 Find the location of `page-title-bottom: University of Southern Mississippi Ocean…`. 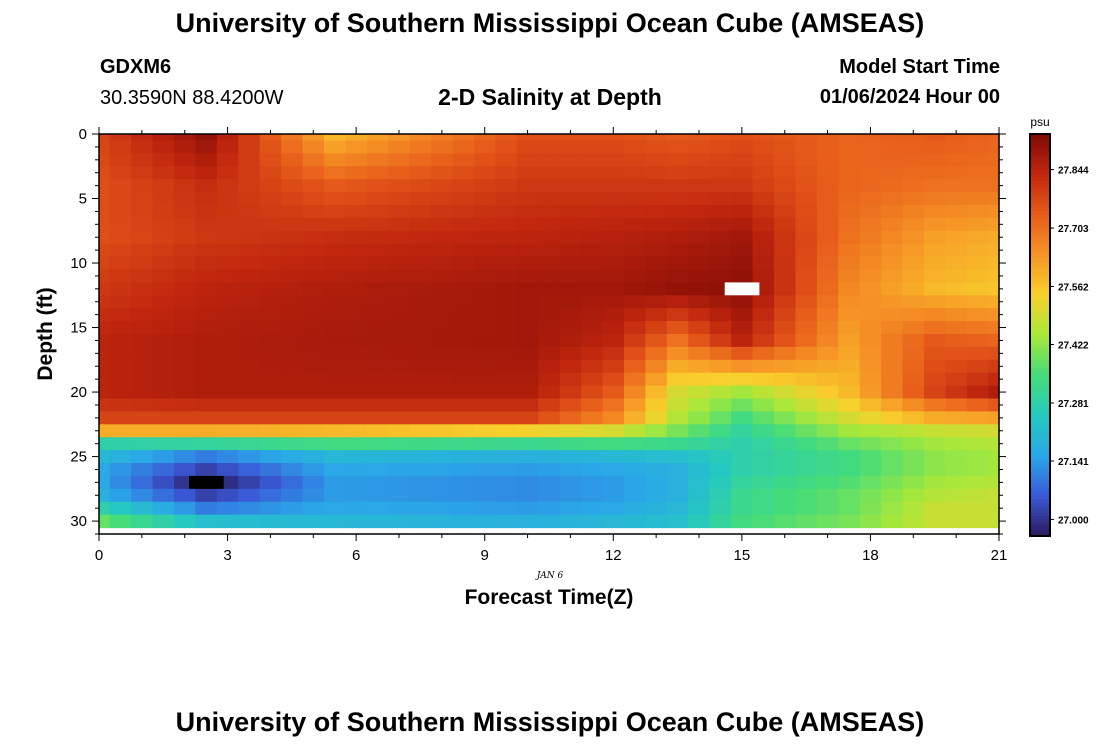

page-title-bottom: University of Southern Mississippi Ocean… is located at coordinates (550, 722).